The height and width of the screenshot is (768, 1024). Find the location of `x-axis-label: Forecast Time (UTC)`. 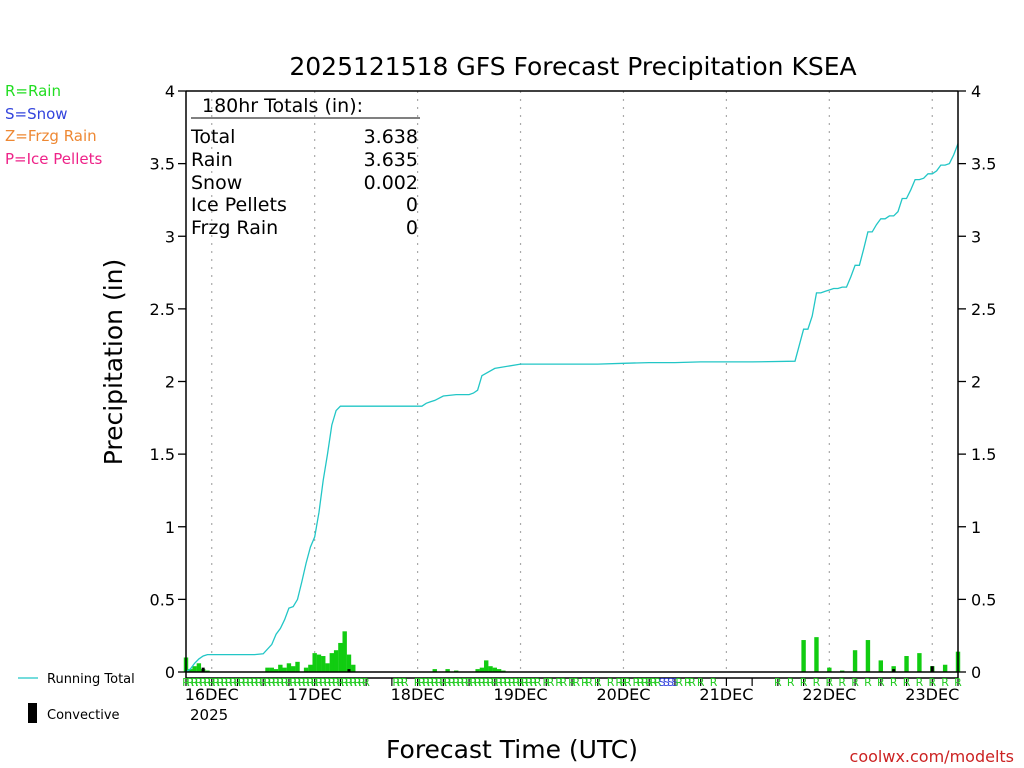

x-axis-label: Forecast Time (UTC) is located at coordinates (512, 749).